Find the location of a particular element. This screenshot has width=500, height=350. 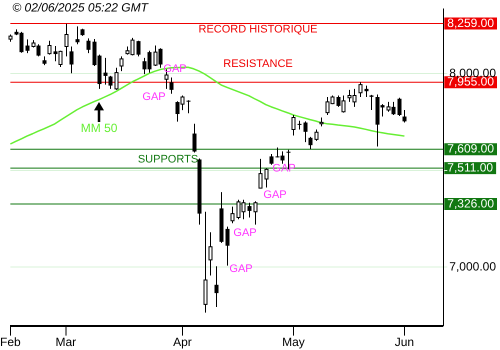

ref-line-label: 8,259.00 is located at coordinates (470, 23).